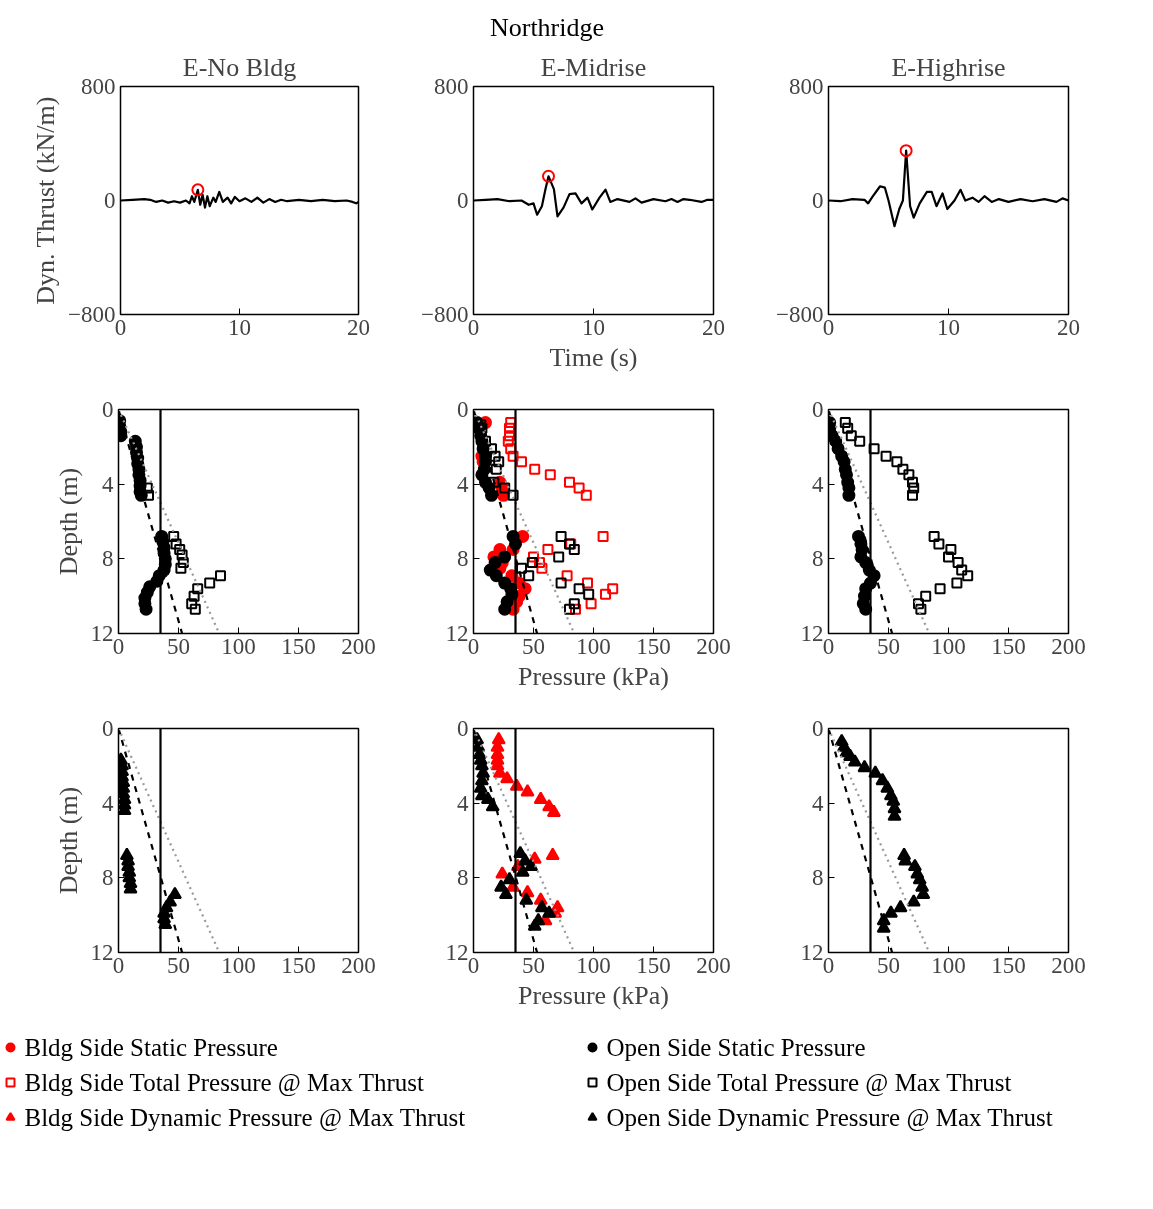 This screenshot has width=1153, height=1209. What do you see at coordinates (239, 67) in the screenshot?
I see `chart-title: E-No Bldg` at bounding box center [239, 67].